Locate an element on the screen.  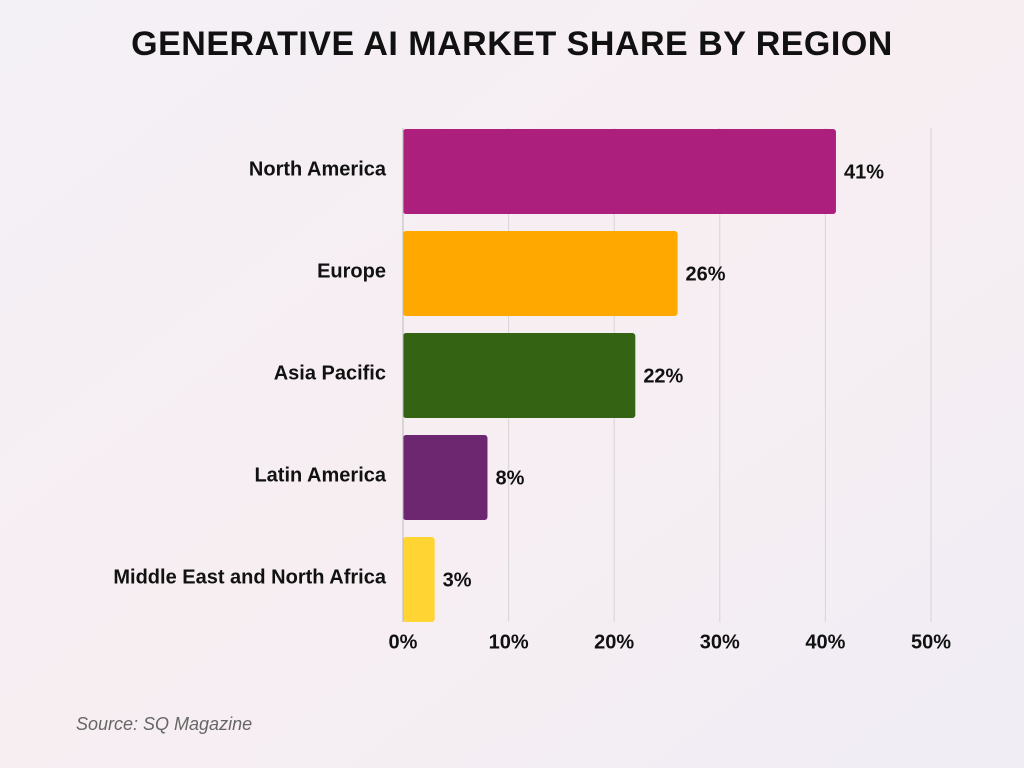
x-tick-label: 20% is located at coordinates (614, 642).